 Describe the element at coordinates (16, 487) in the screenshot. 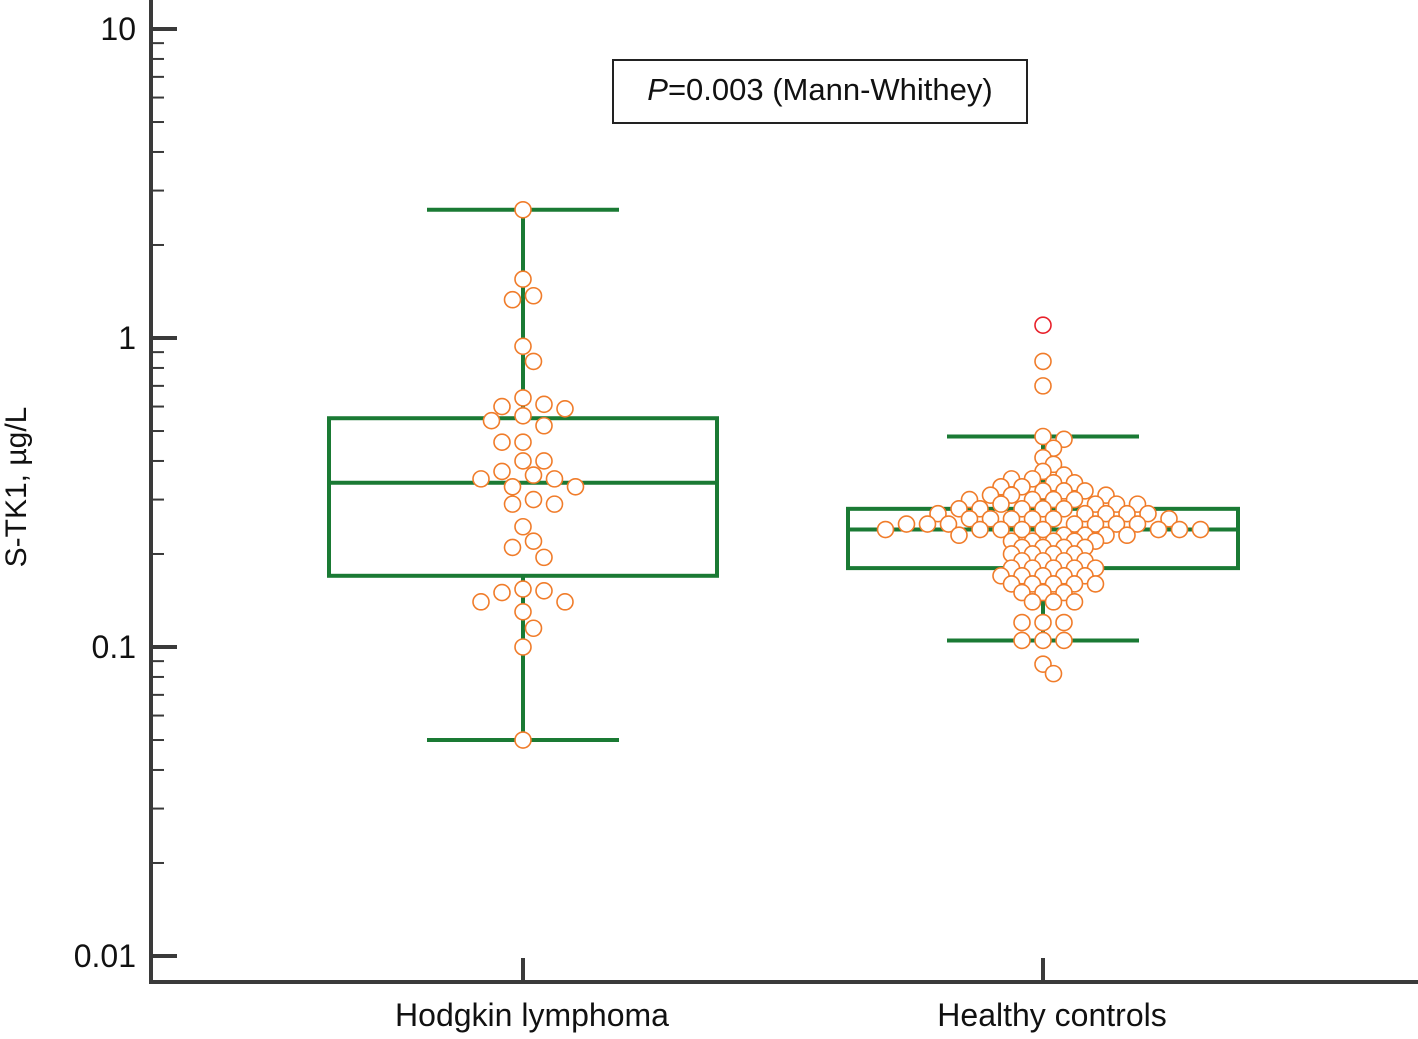

I see `y-axis-label: S-TK1, µg/L` at that location.